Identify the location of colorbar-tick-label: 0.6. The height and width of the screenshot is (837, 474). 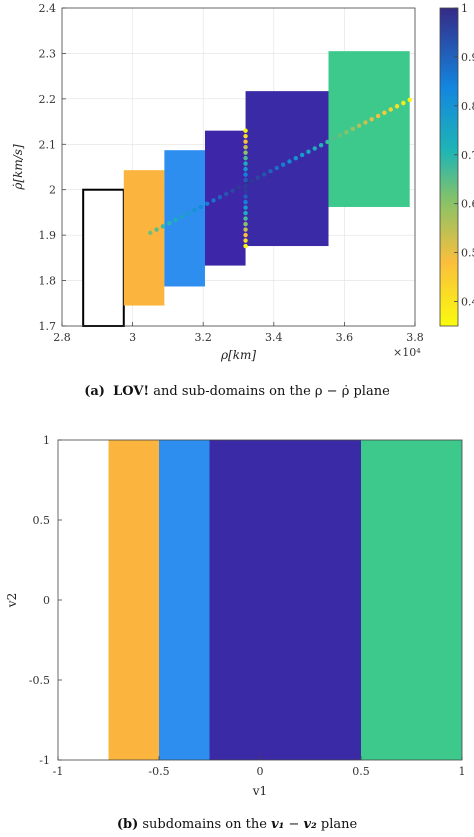
(467, 204).